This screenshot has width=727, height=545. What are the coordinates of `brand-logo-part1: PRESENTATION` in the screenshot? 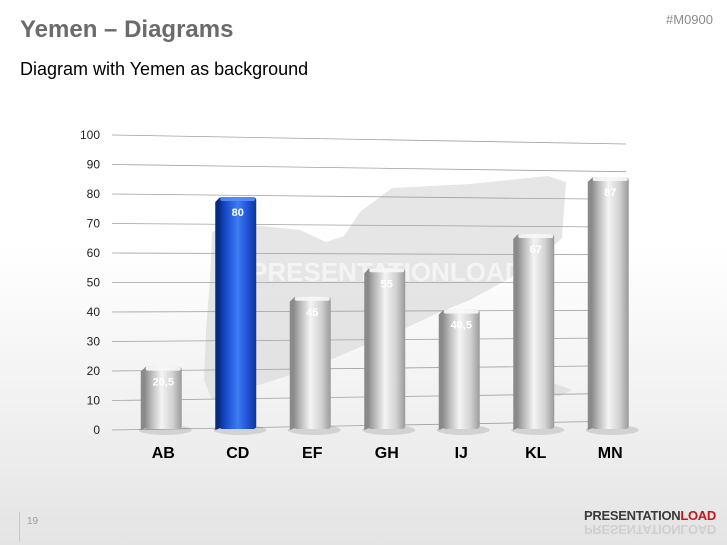 It's located at (632, 515).